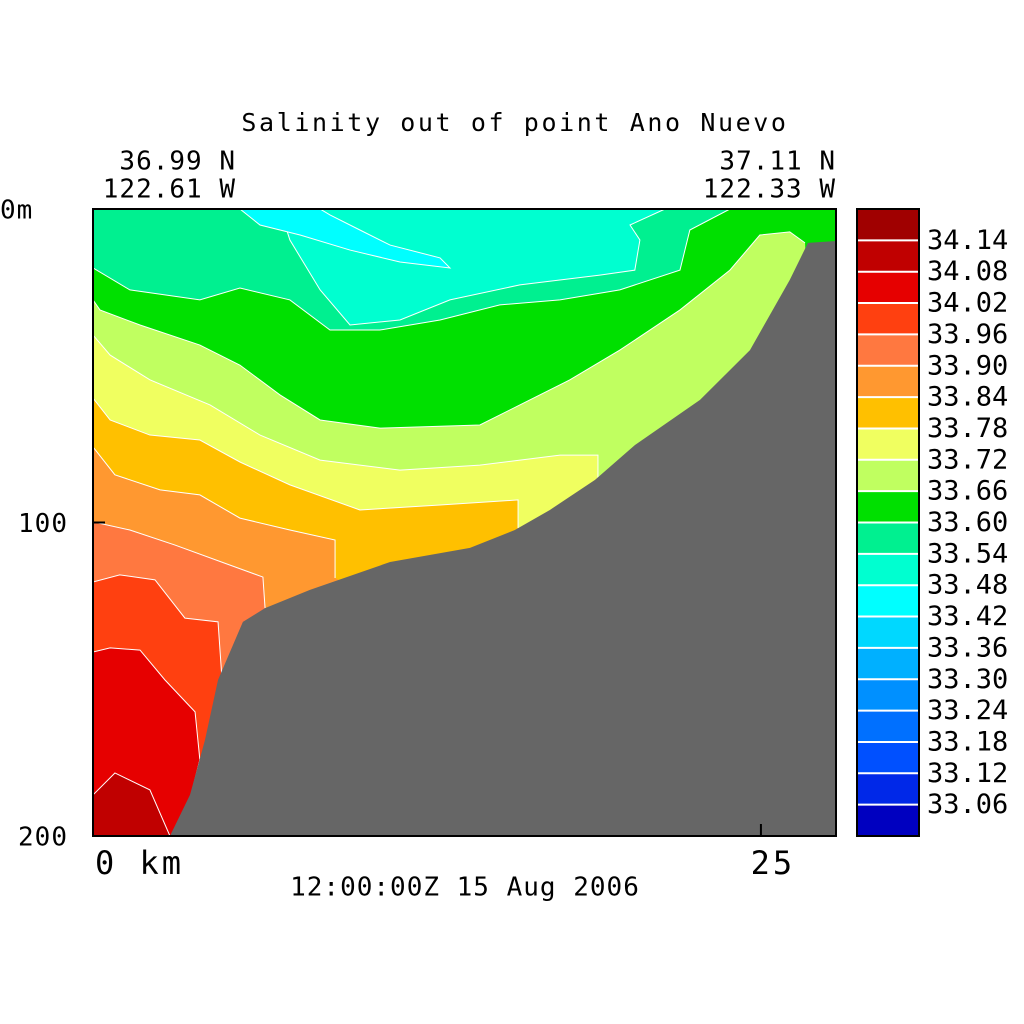 Image resolution: width=1024 pixels, height=1024 pixels. What do you see at coordinates (465, 888) in the screenshot?
I see `timestamp: 12:00:00Z 15 Aug 2006` at bounding box center [465, 888].